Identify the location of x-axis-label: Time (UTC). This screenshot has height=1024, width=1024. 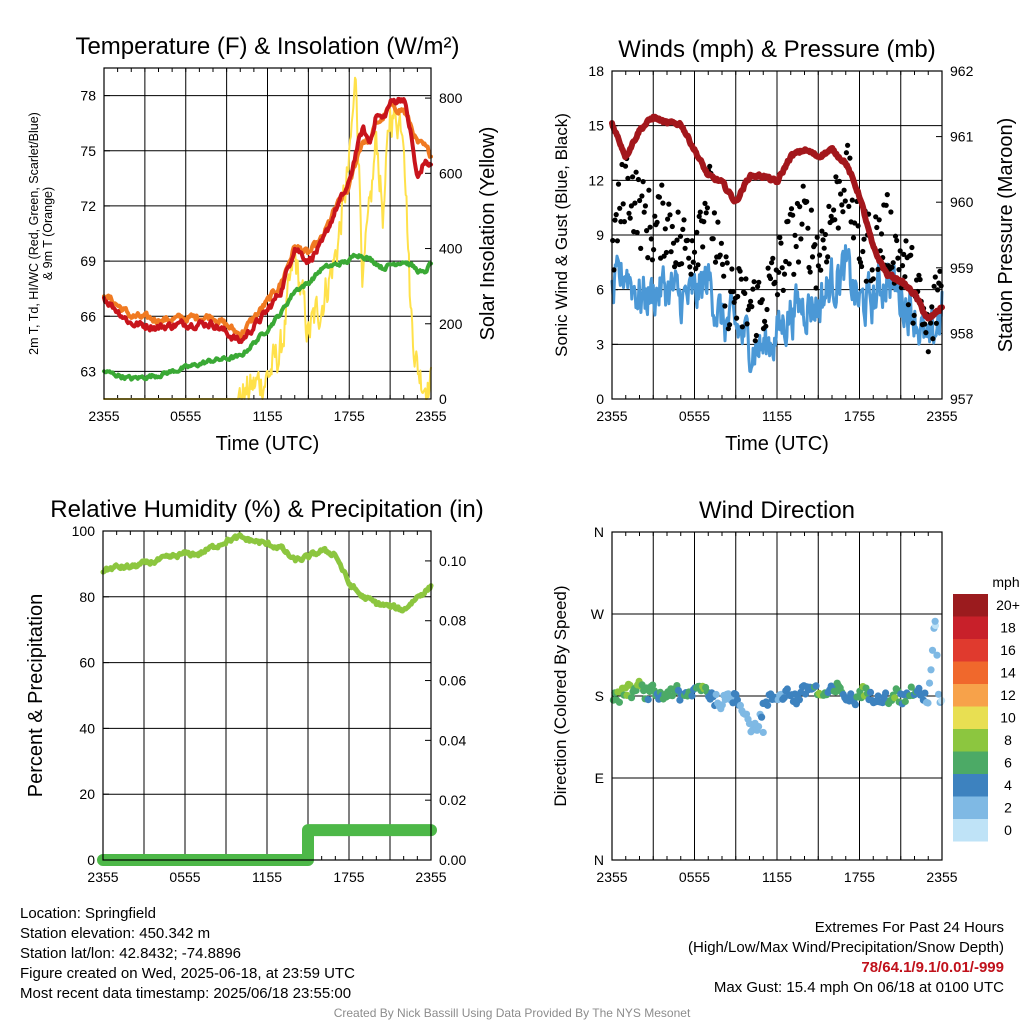
(777, 444).